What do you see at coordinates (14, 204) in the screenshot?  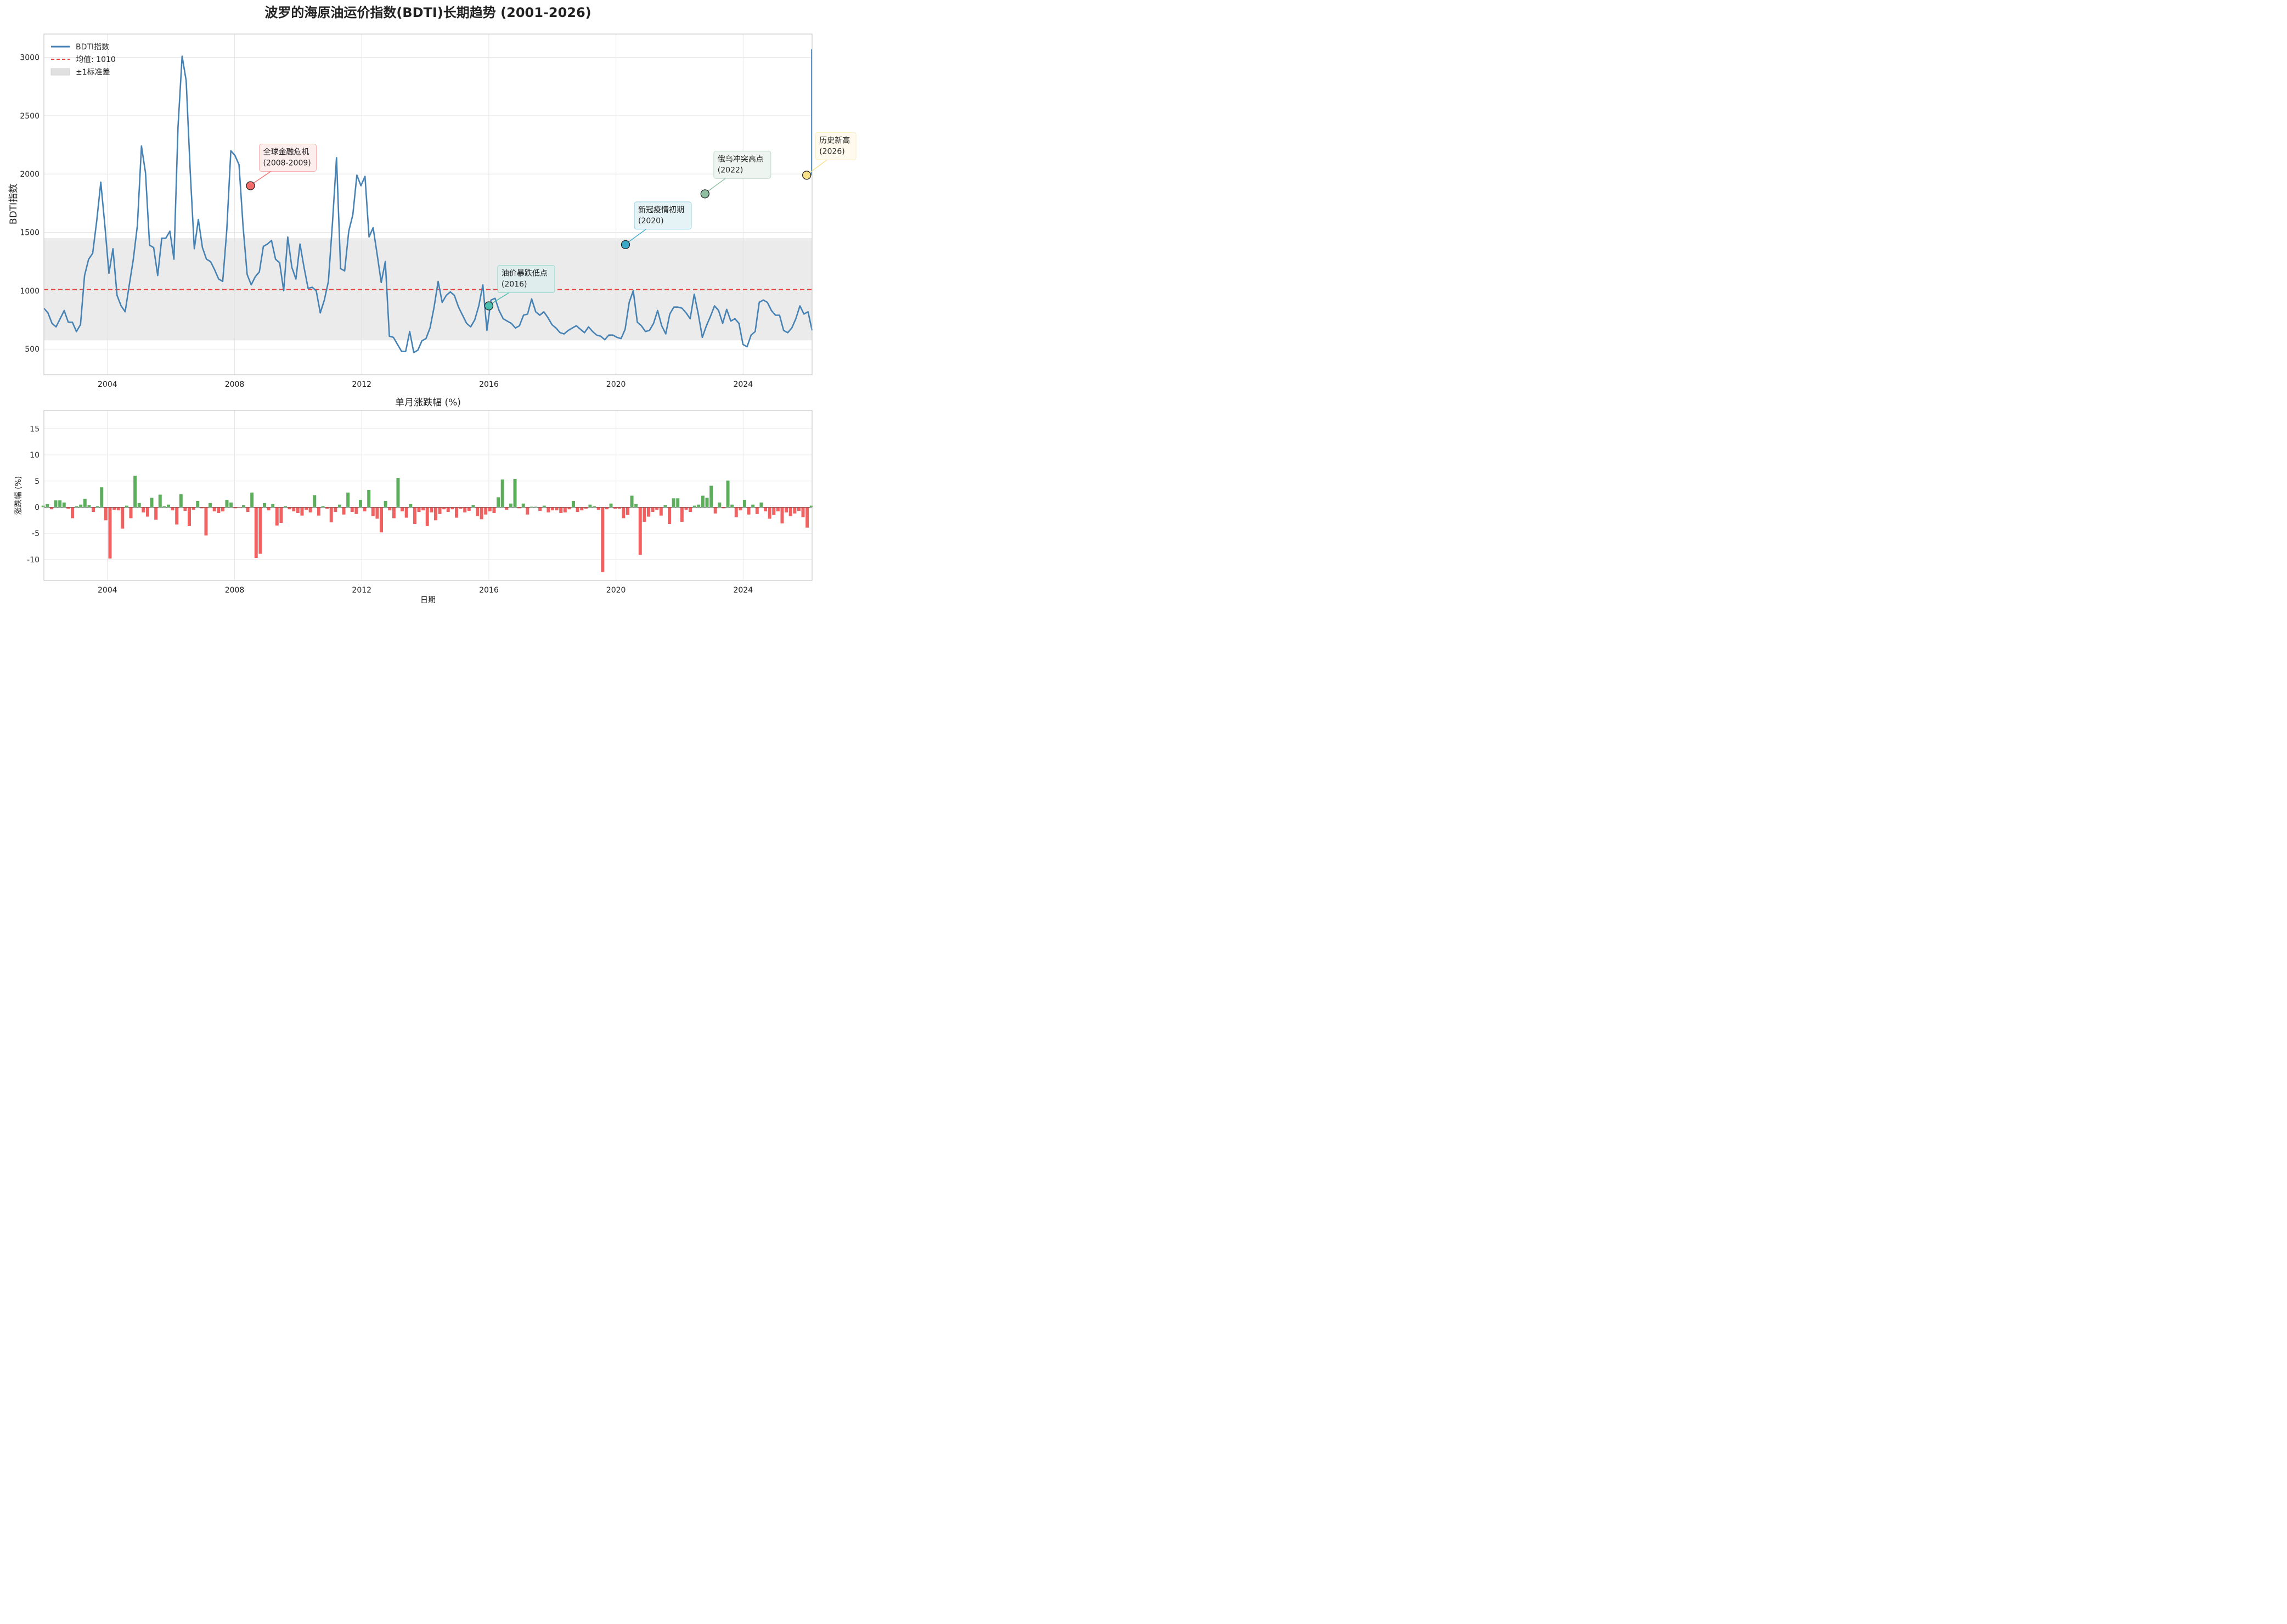 I see `price-y-label: BDTI指数` at bounding box center [14, 204].